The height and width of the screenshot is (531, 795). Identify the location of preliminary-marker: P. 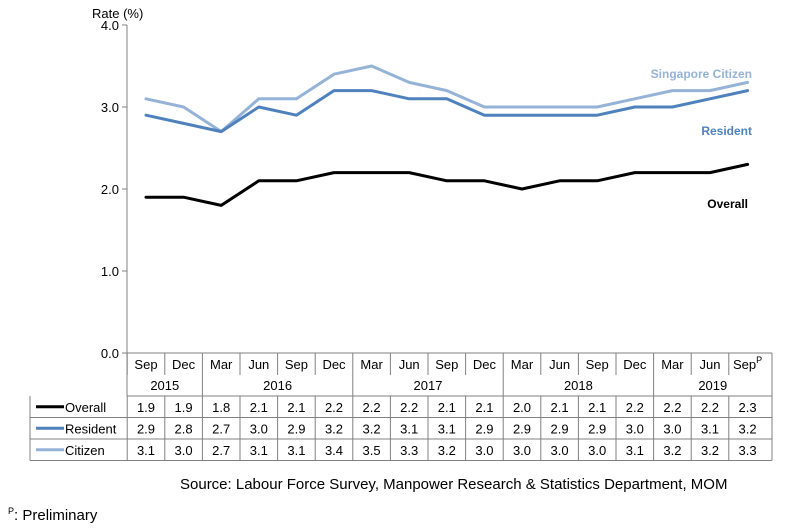
(11, 511).